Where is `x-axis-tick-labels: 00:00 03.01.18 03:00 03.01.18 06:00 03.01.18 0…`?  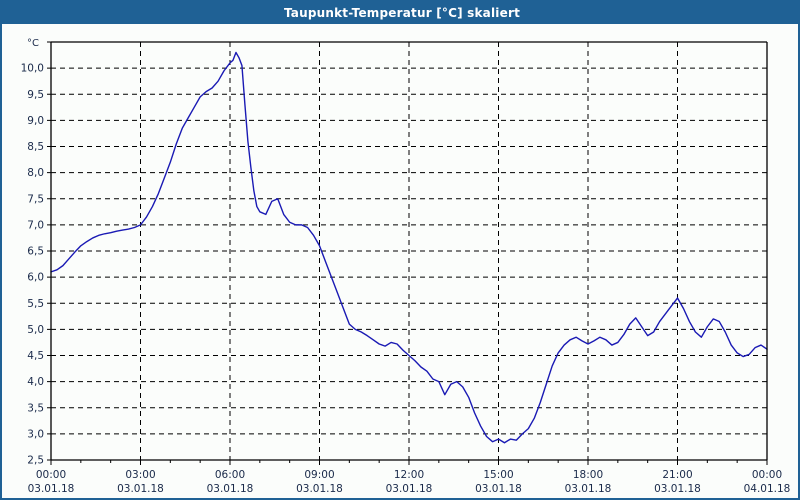 x-axis-tick-labels: 00:00 03.01.18 03:00 03.01.18 06:00 03.01.18 0… is located at coordinates (409, 482).